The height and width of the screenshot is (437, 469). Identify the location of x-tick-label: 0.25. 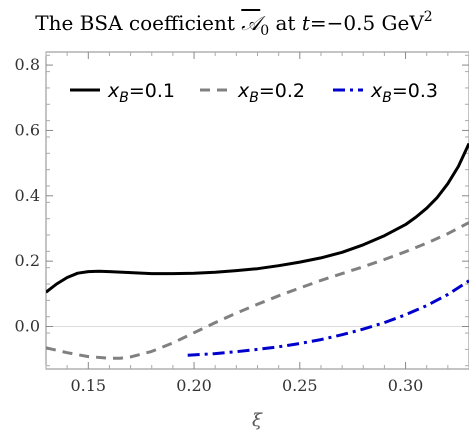
(300, 385).